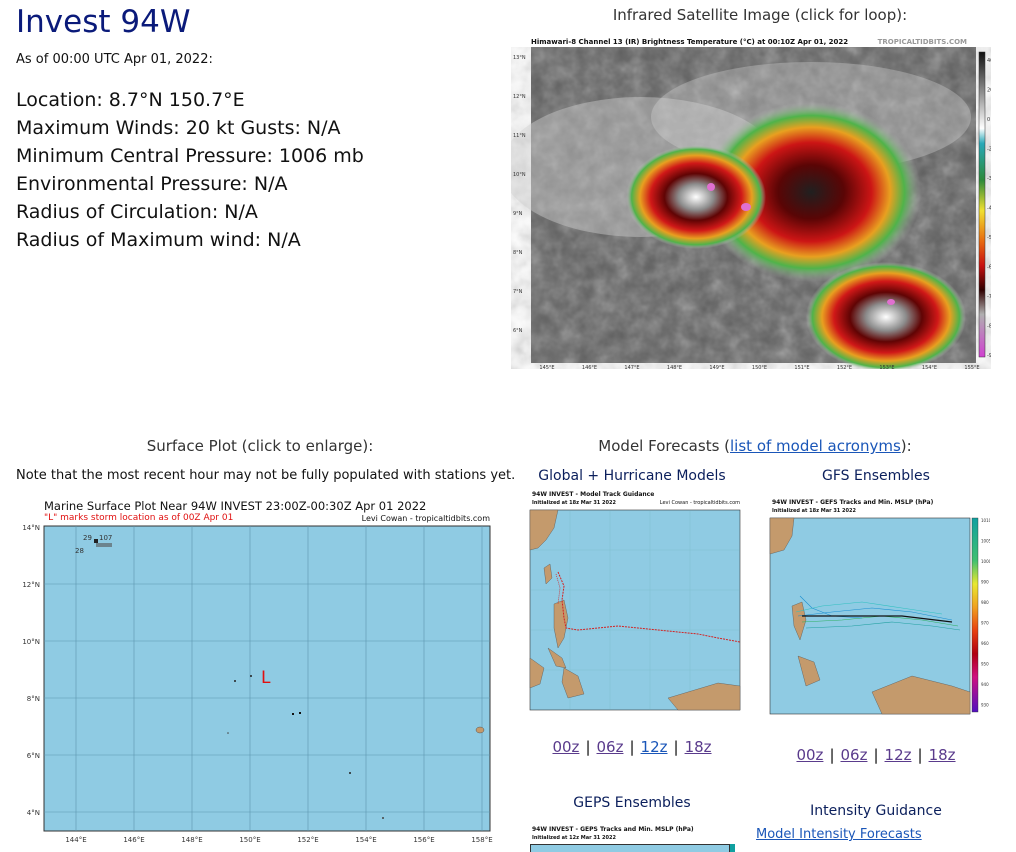 The height and width of the screenshot is (852, 1016). What do you see at coordinates (985, 623) in the screenshot?
I see `gfs-scale-label: 970` at bounding box center [985, 623].